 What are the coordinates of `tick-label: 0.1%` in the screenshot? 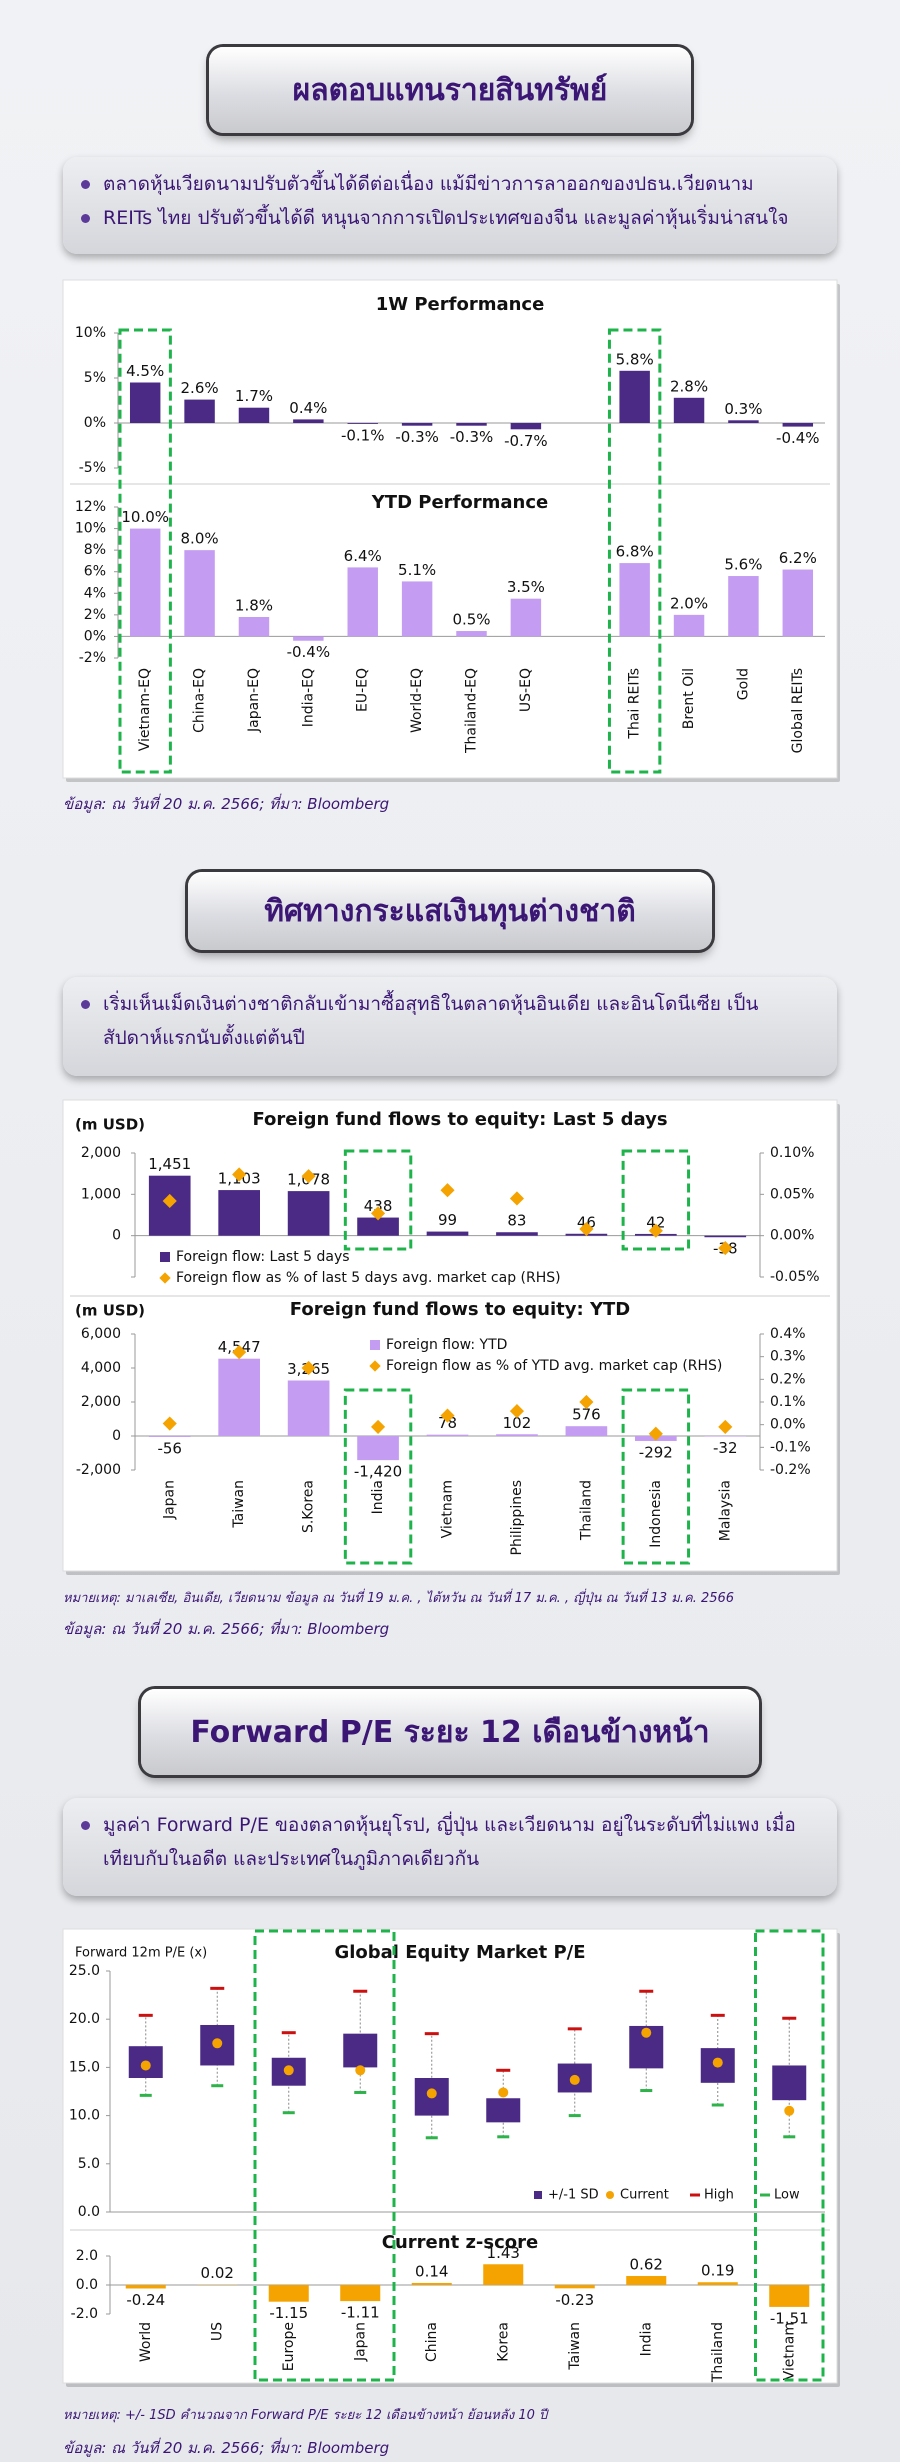 It's located at (788, 1402).